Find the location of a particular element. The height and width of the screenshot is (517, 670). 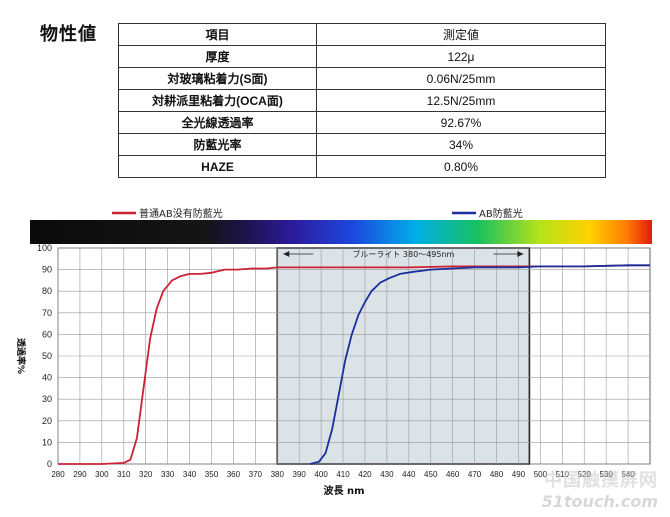

spectrum-band is located at coordinates (341, 232).